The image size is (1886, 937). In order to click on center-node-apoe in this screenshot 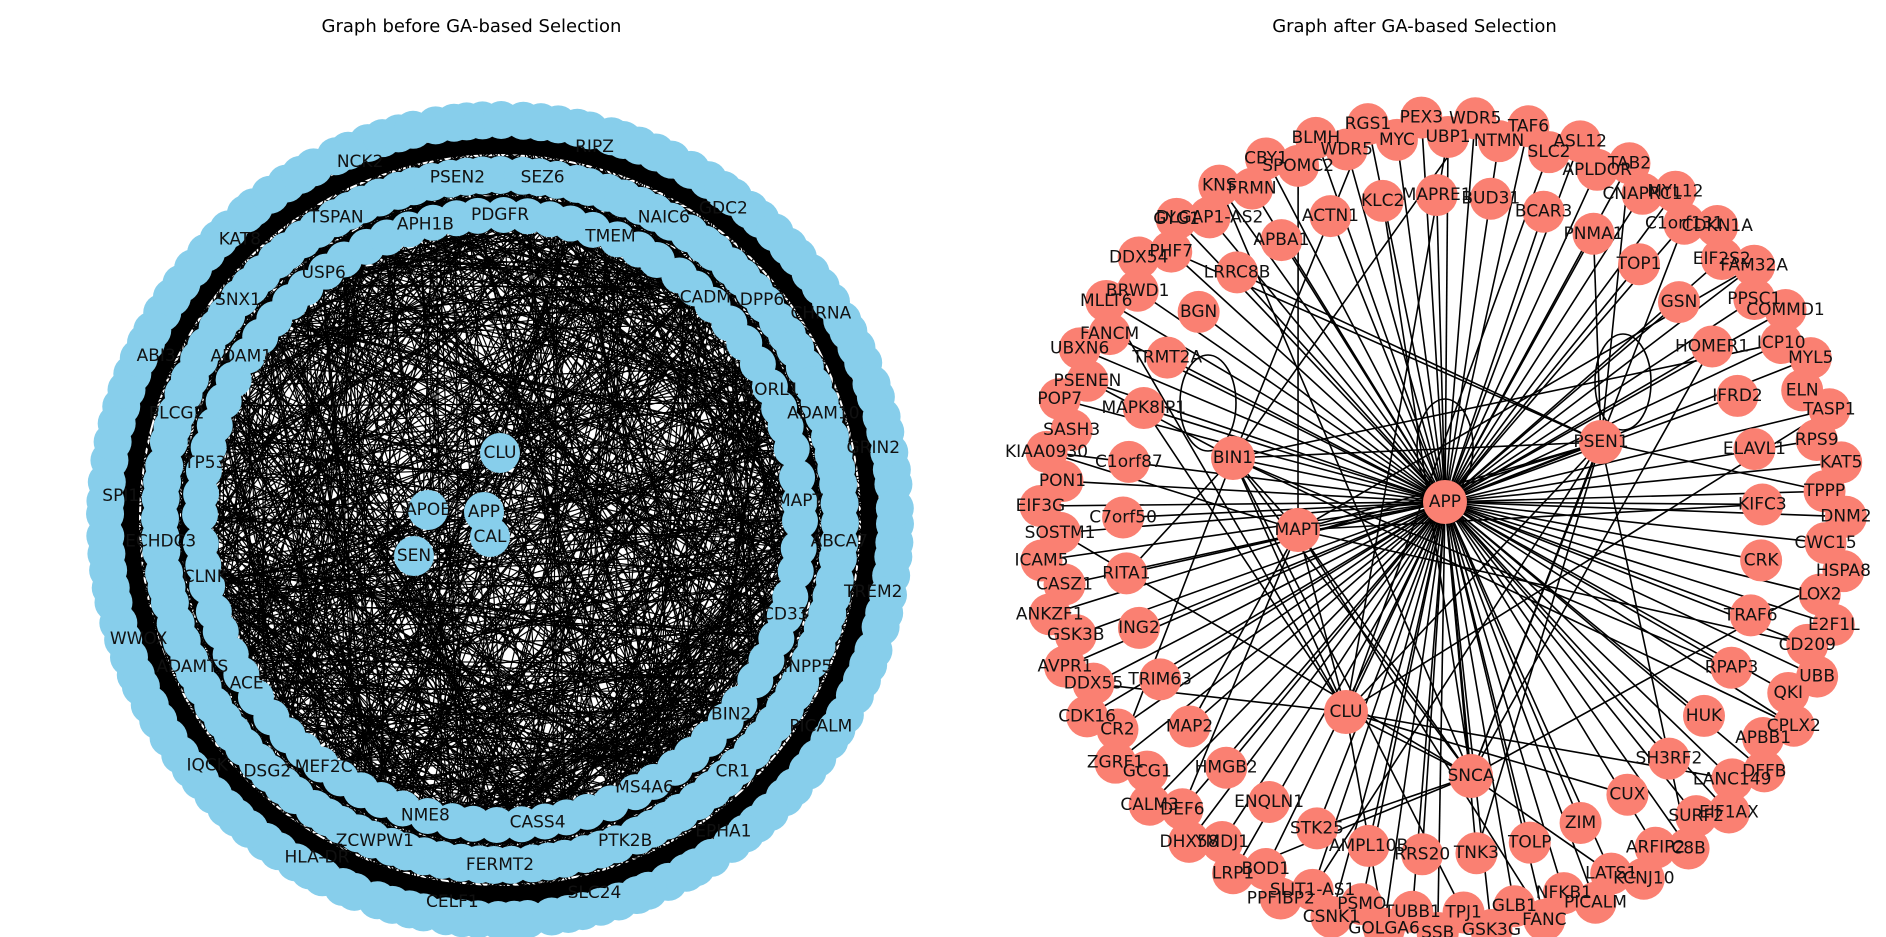, I will do `click(428, 510)`.